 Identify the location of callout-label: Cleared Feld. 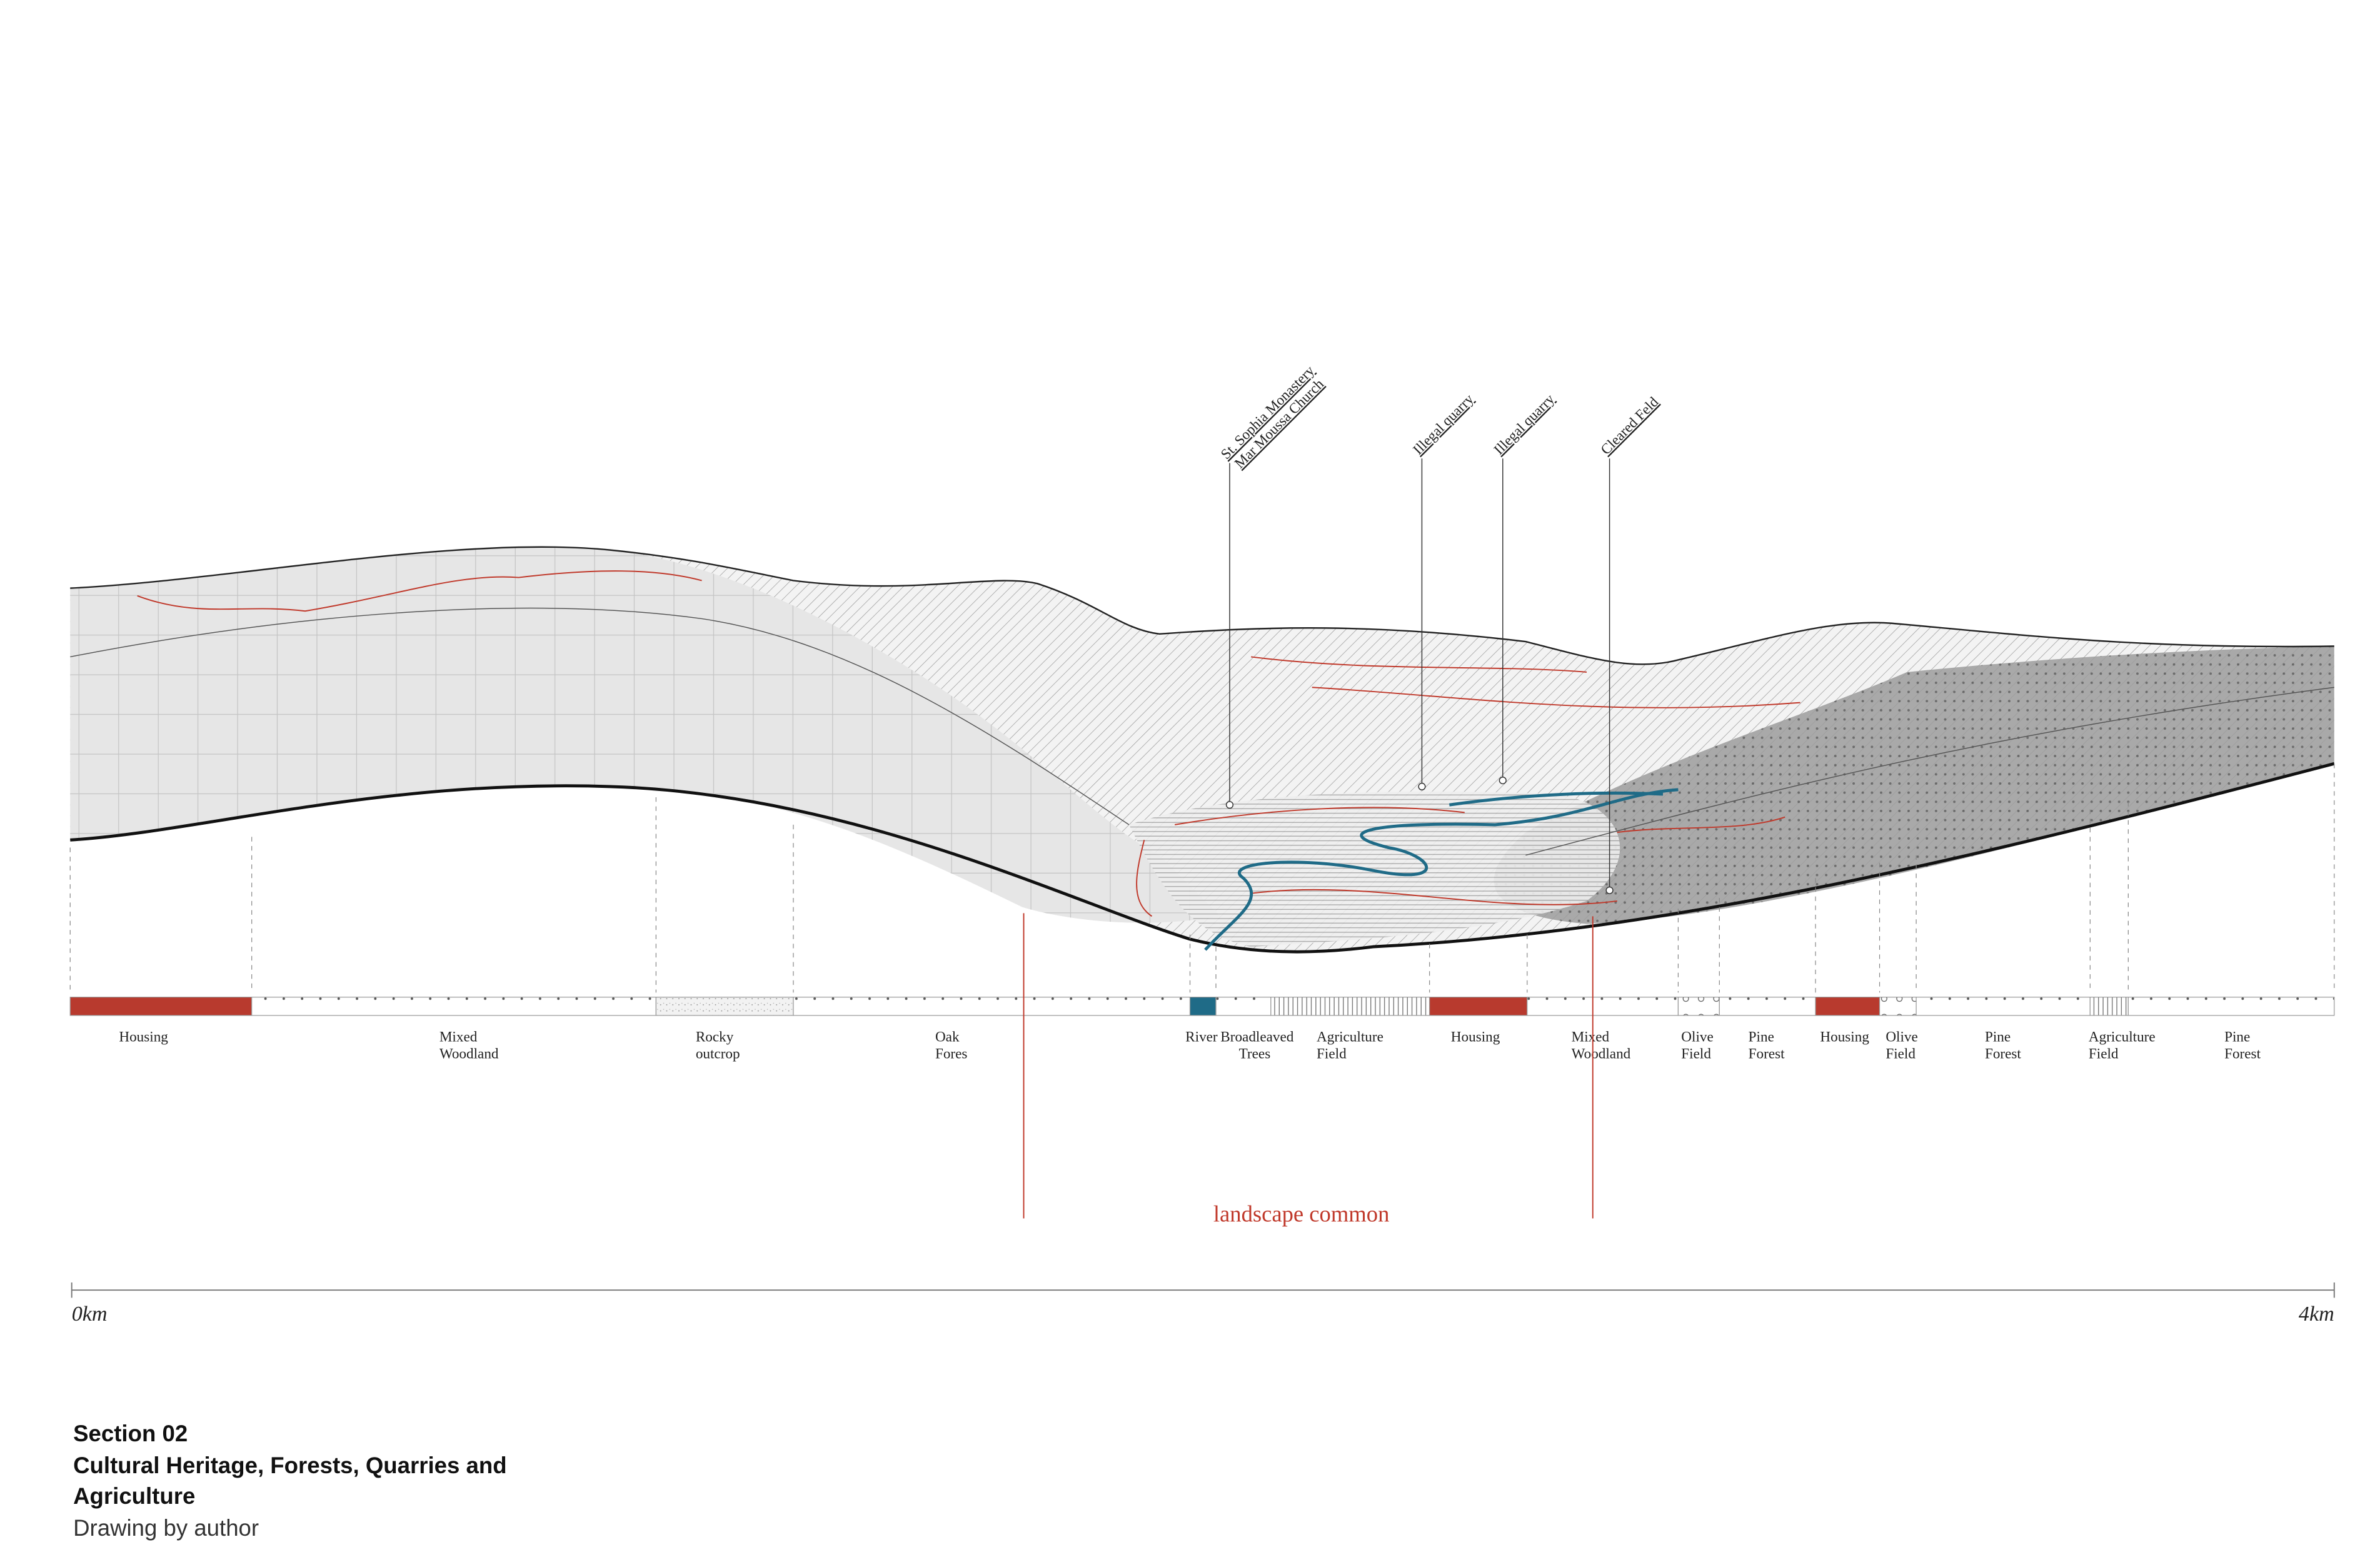
(1630, 426).